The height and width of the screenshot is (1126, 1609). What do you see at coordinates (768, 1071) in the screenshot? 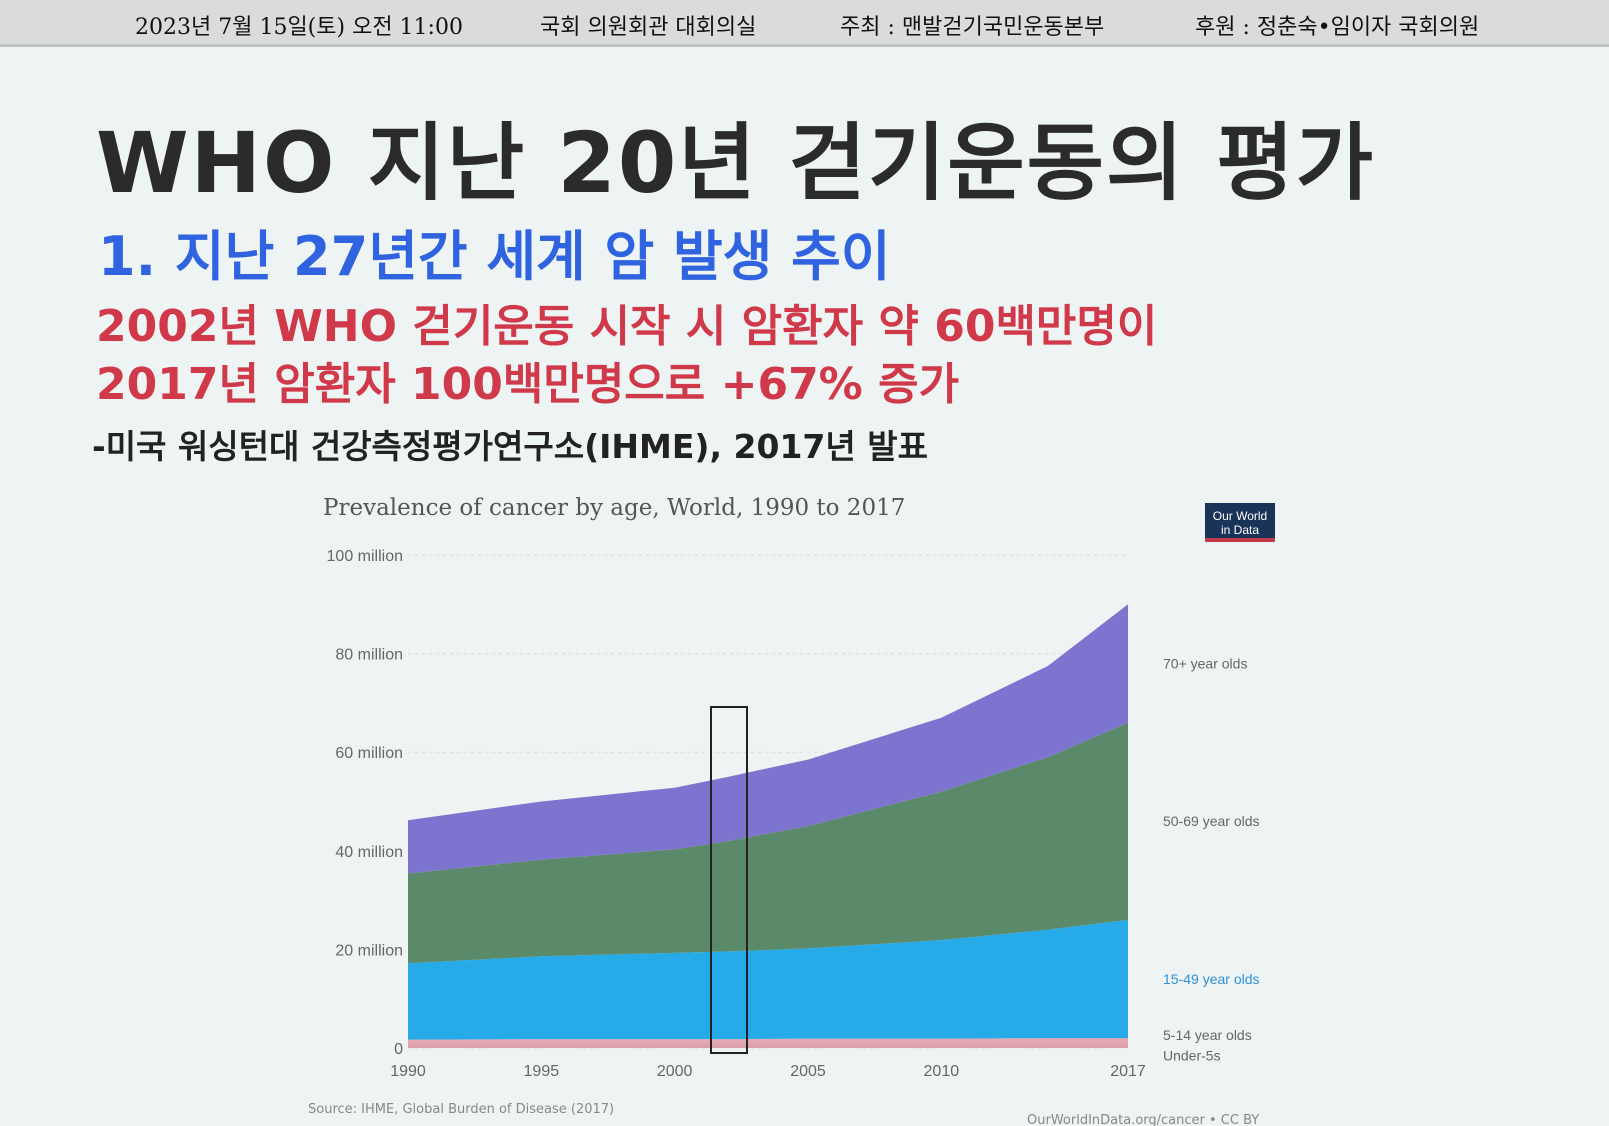
I see `x-axis: 1990 1995 2000 2005 2010 2017` at bounding box center [768, 1071].